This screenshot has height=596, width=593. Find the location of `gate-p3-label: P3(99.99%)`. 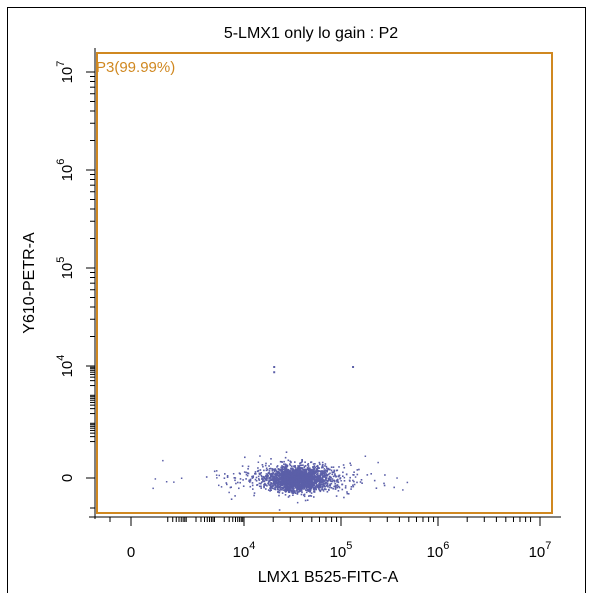

gate-p3-label: P3(99.99%) is located at coordinates (135, 67).